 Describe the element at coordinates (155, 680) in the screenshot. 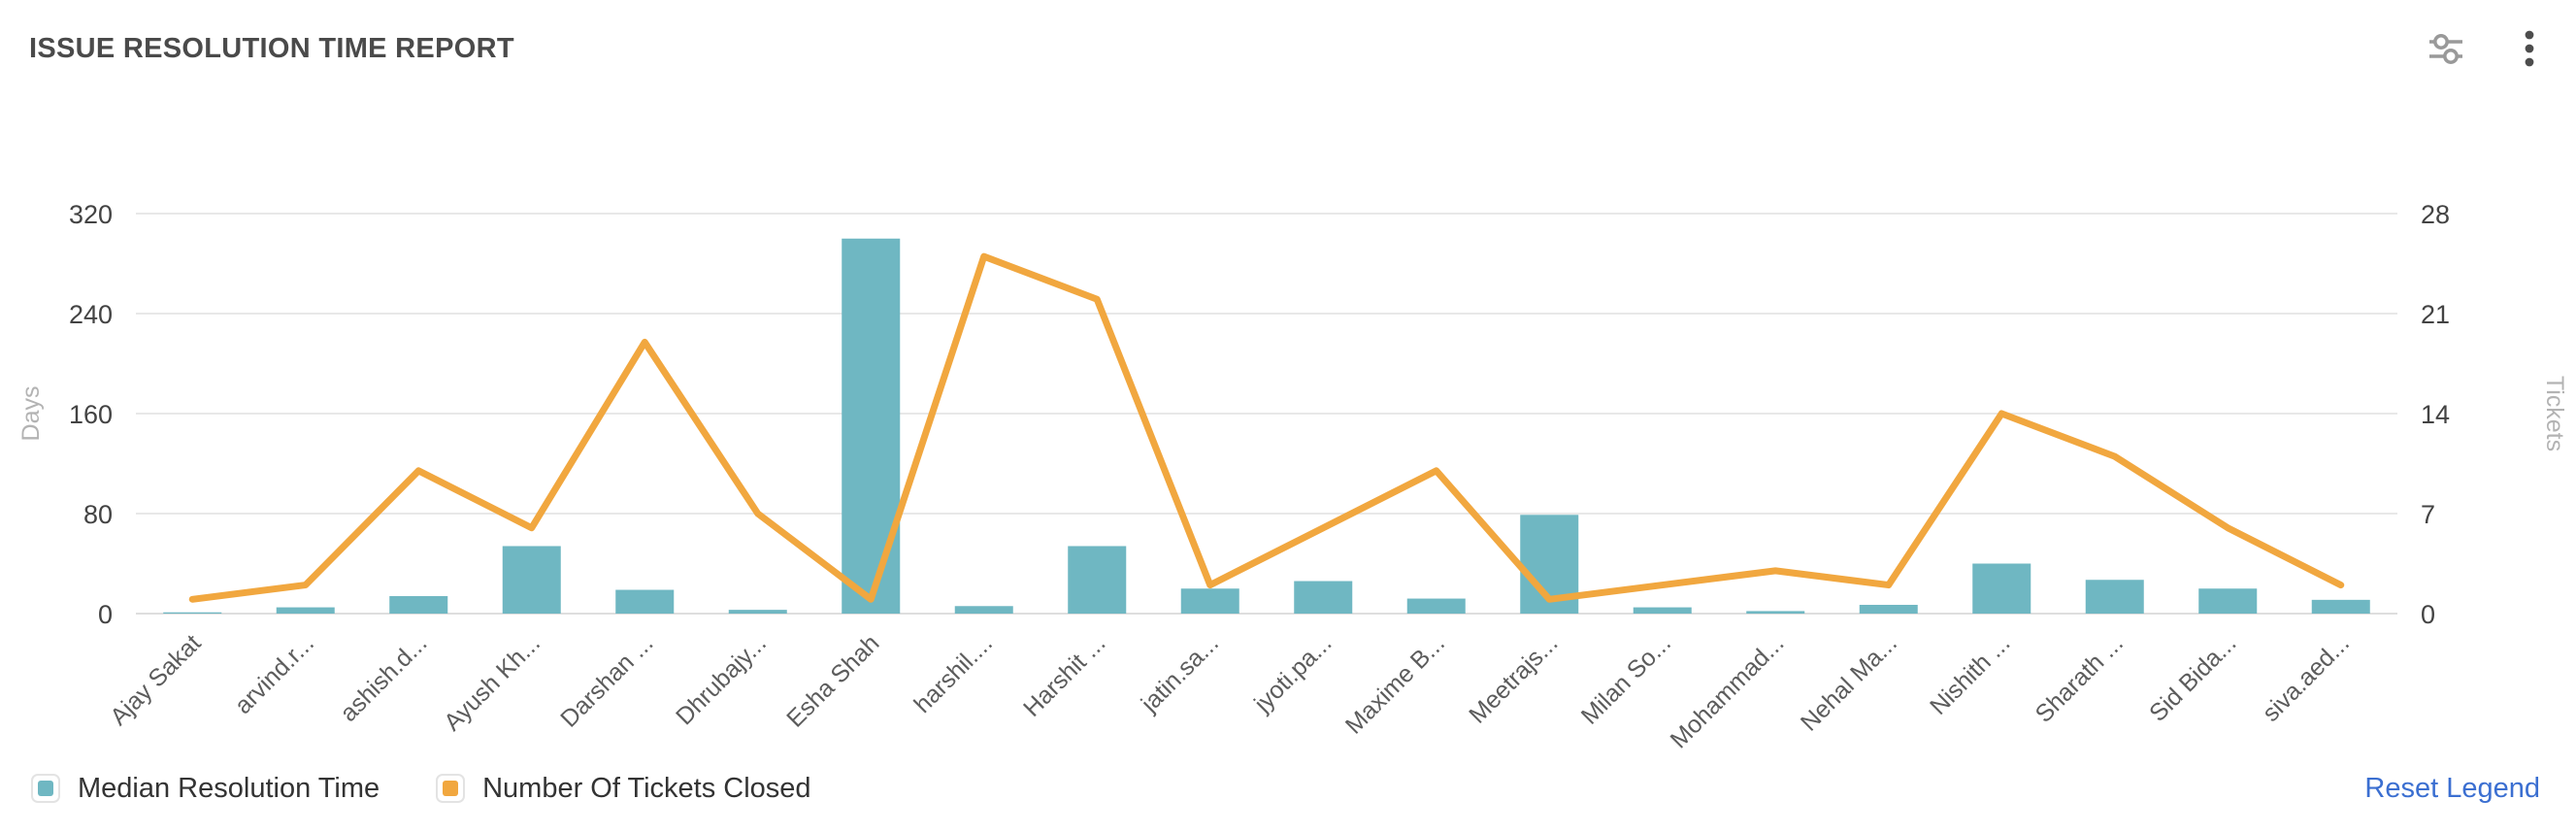

I see `x-axis-category-label: Ajay Sakat` at that location.